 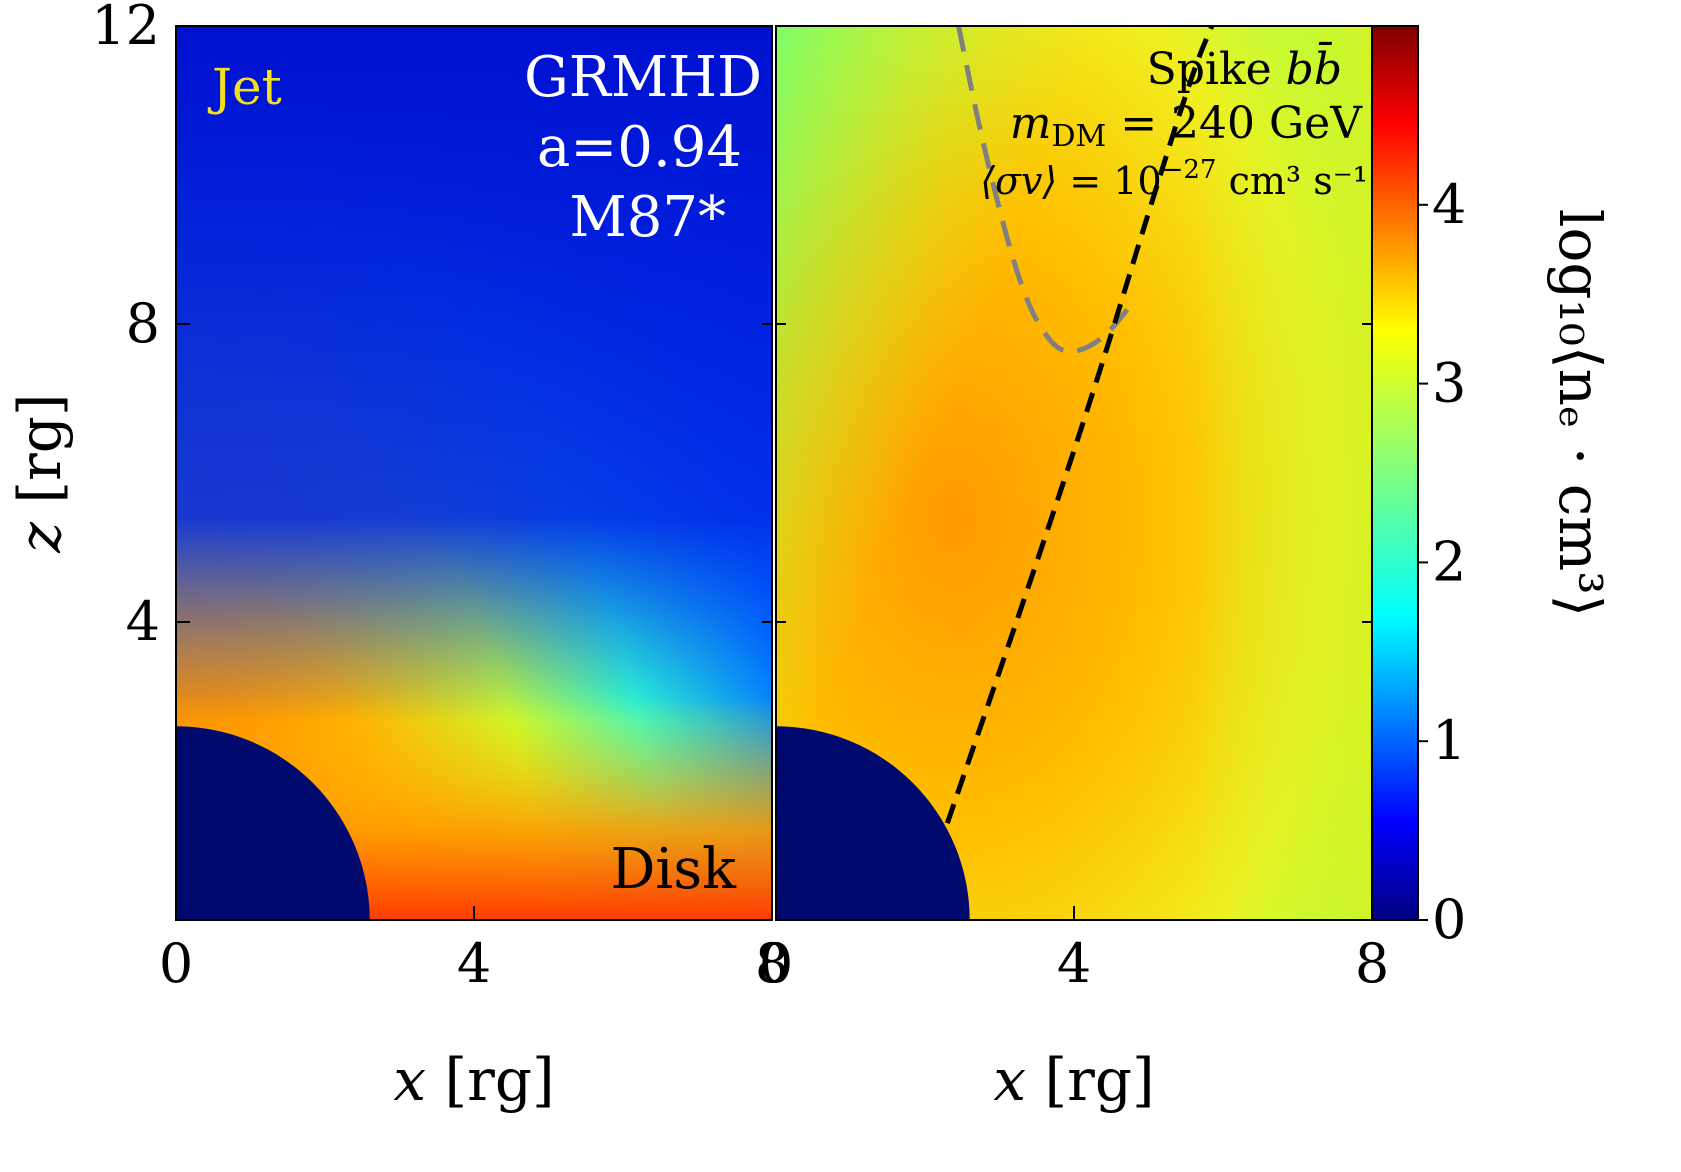 I want to click on colorbar-tick-label-2: 2, so click(x=1449, y=561).